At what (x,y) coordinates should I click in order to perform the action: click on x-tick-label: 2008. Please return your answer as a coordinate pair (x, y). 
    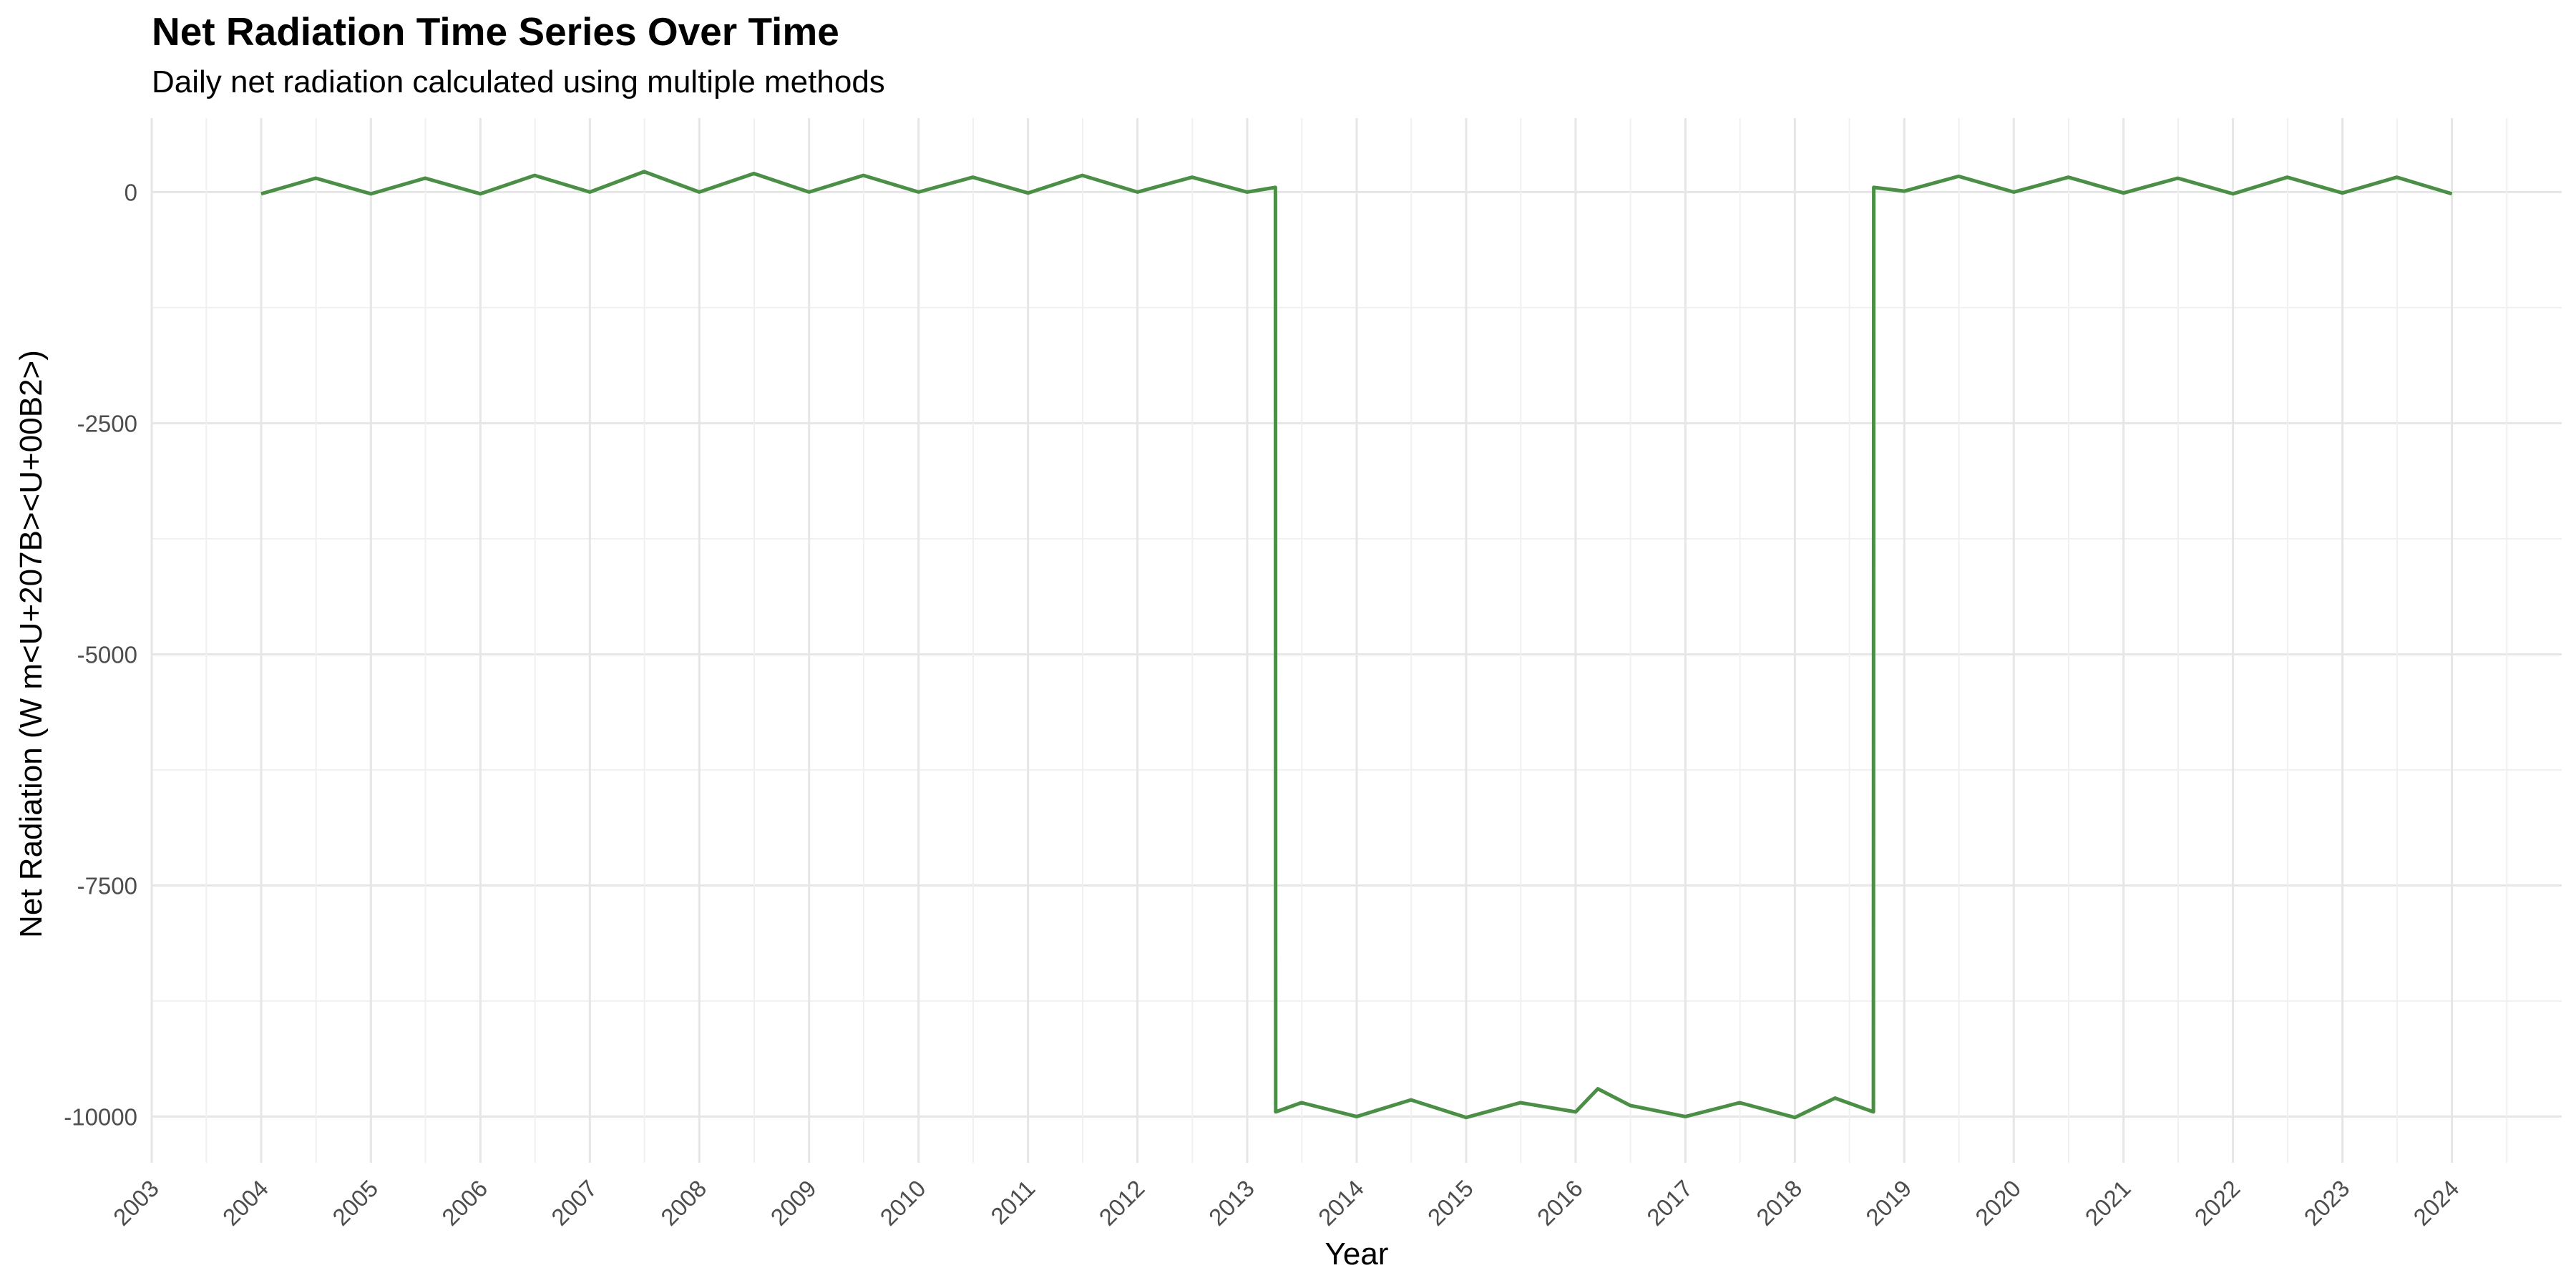
    Looking at the image, I should click on (683, 1203).